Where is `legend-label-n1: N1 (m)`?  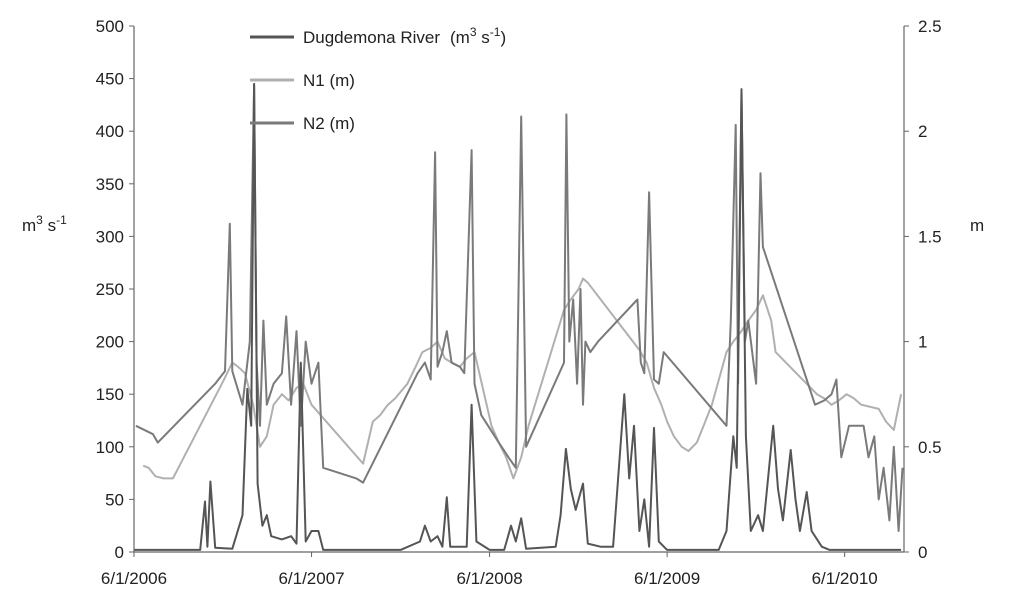
legend-label-n1: N1 (m) is located at coordinates (329, 80).